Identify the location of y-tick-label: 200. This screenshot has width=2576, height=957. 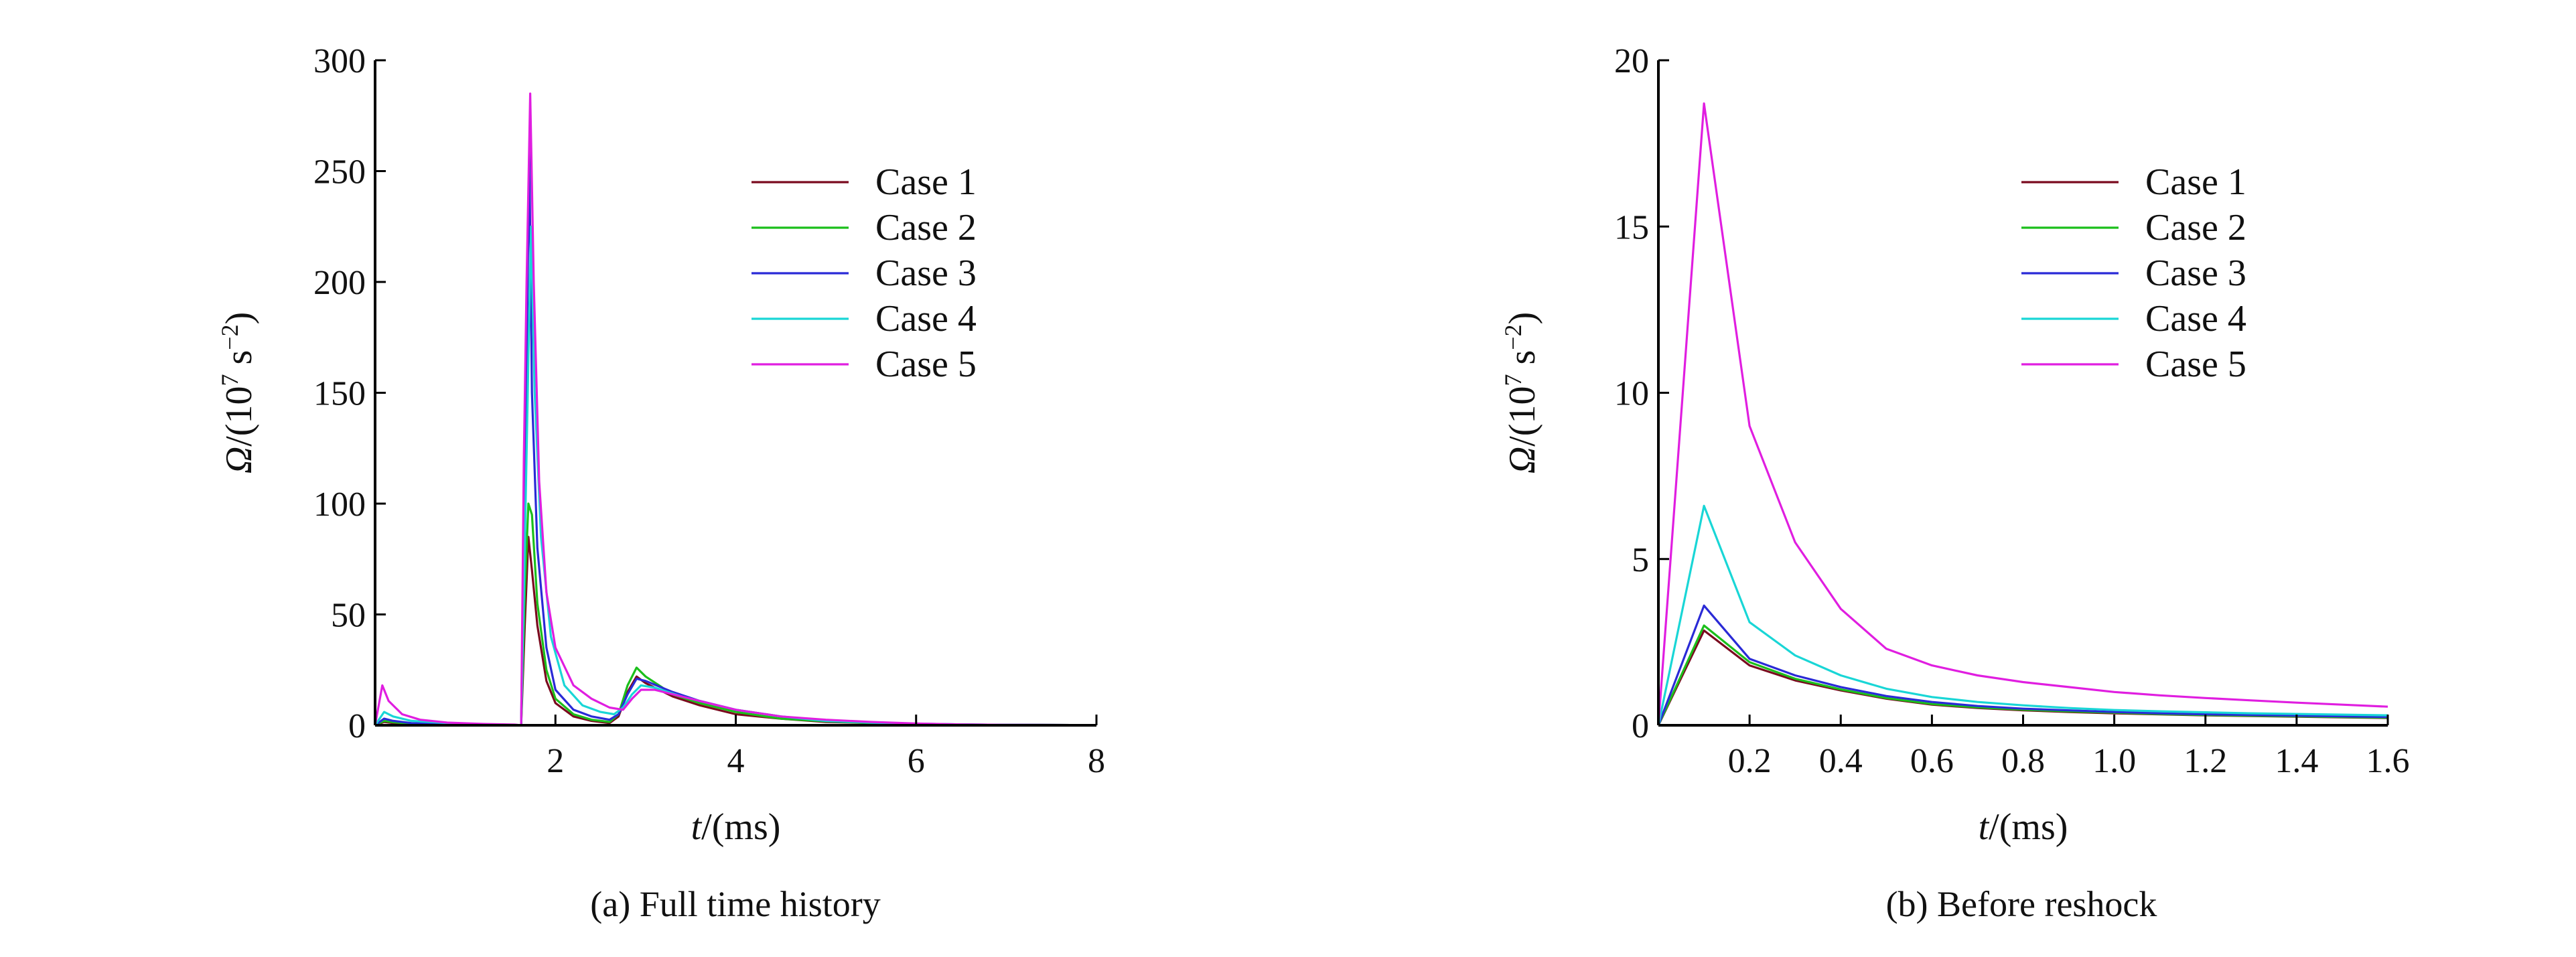
(339, 283).